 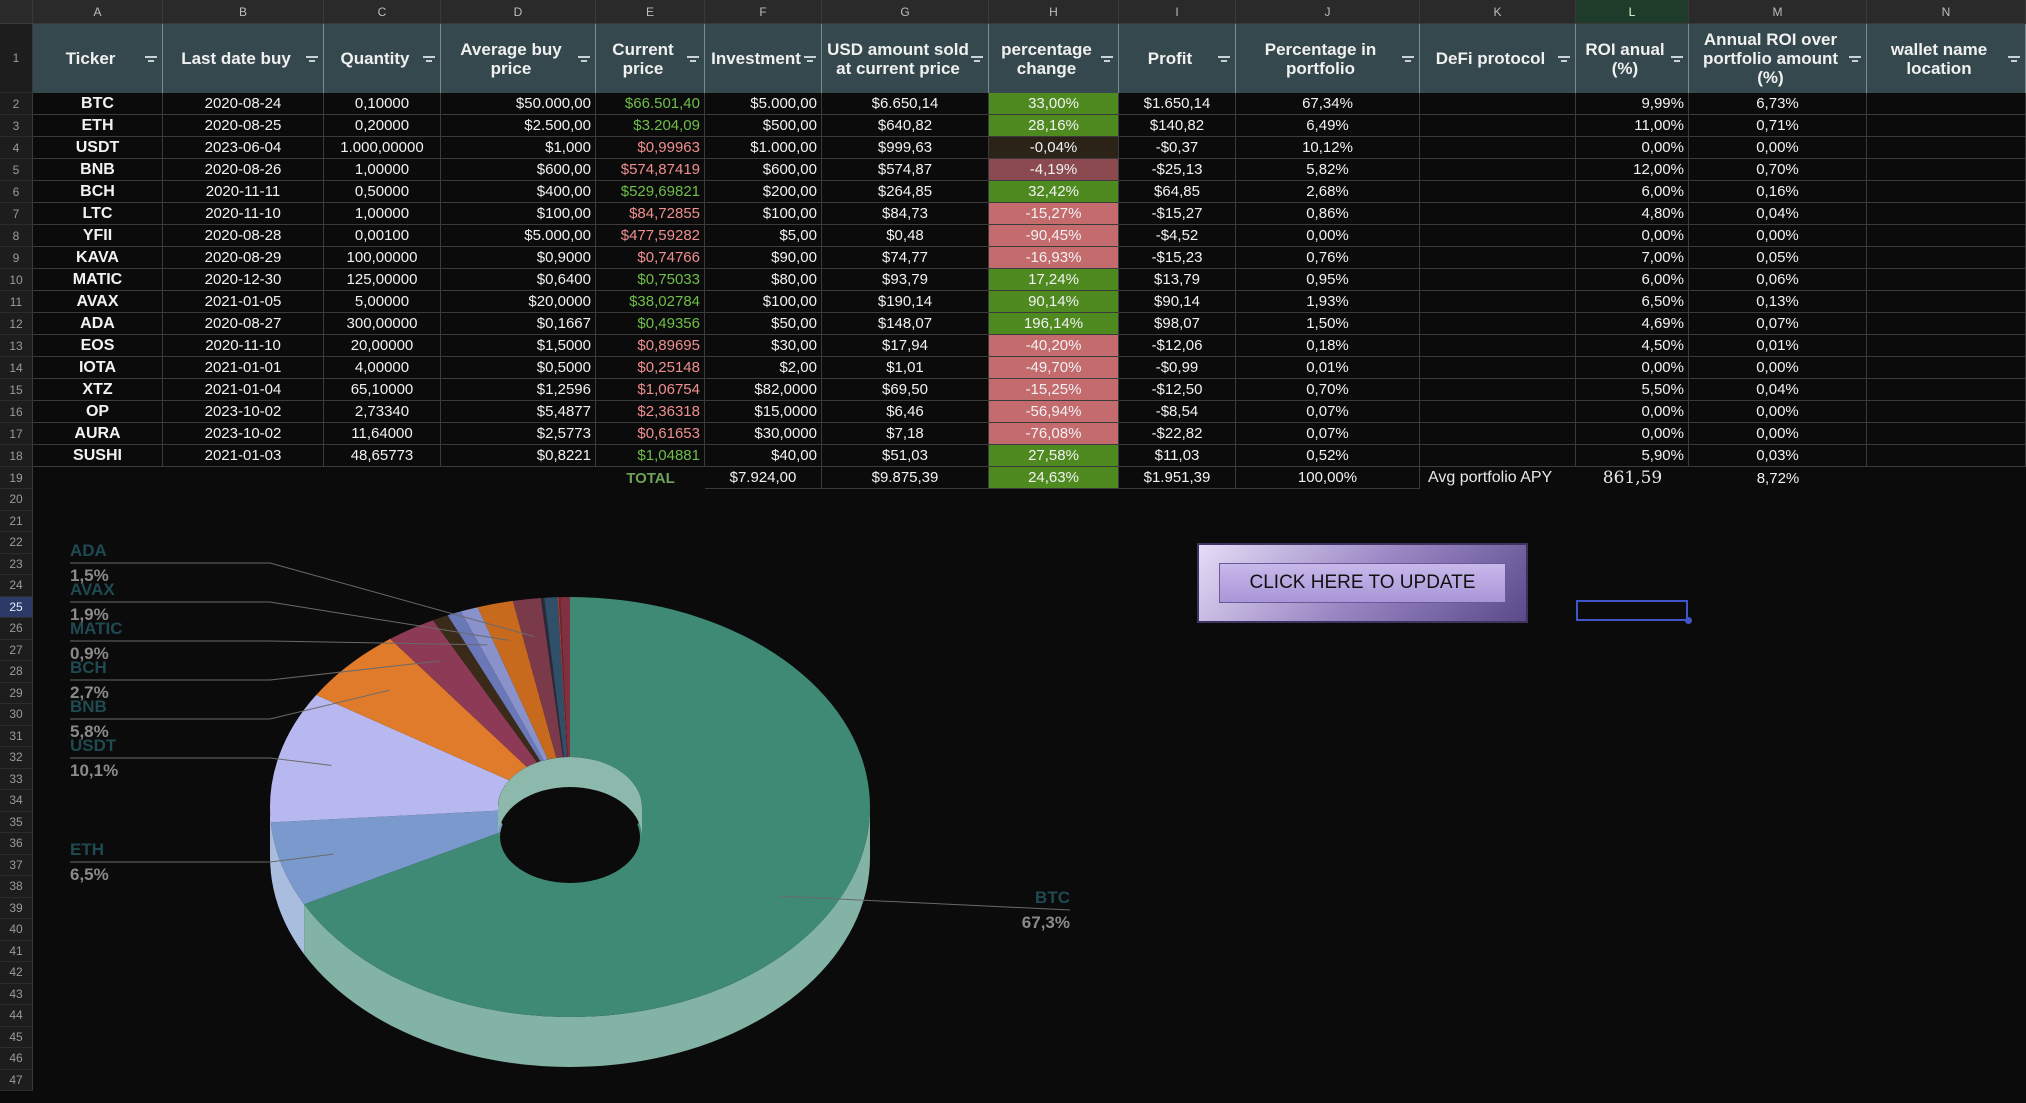 I want to click on cell-sold: $640,82, so click(x=905, y=126).